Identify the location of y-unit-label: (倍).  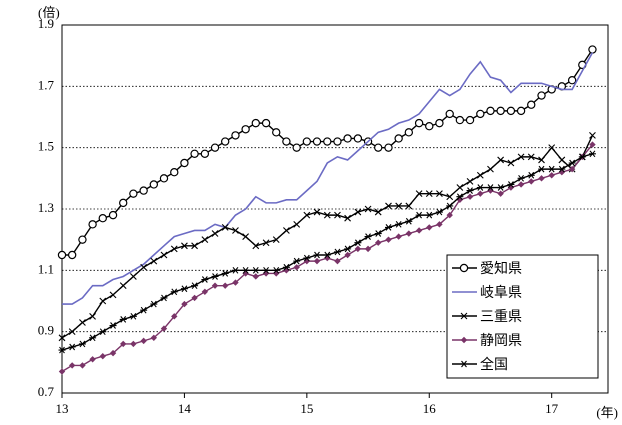
(49, 12).